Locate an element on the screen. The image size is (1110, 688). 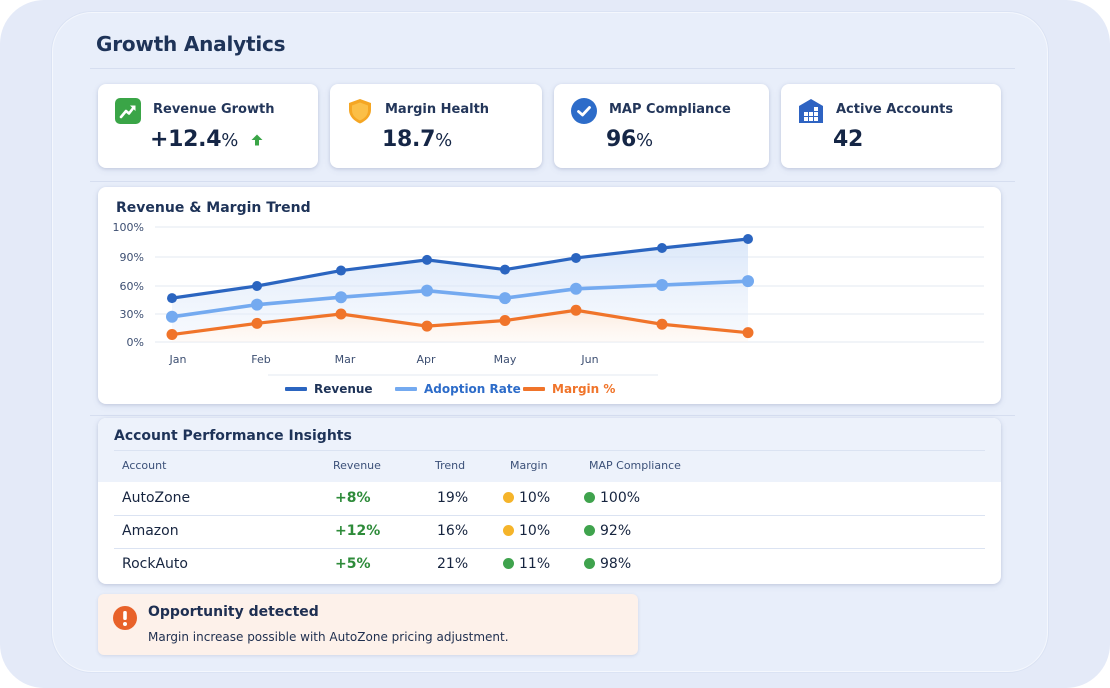
cell-map-compliance: 100% is located at coordinates (612, 498).